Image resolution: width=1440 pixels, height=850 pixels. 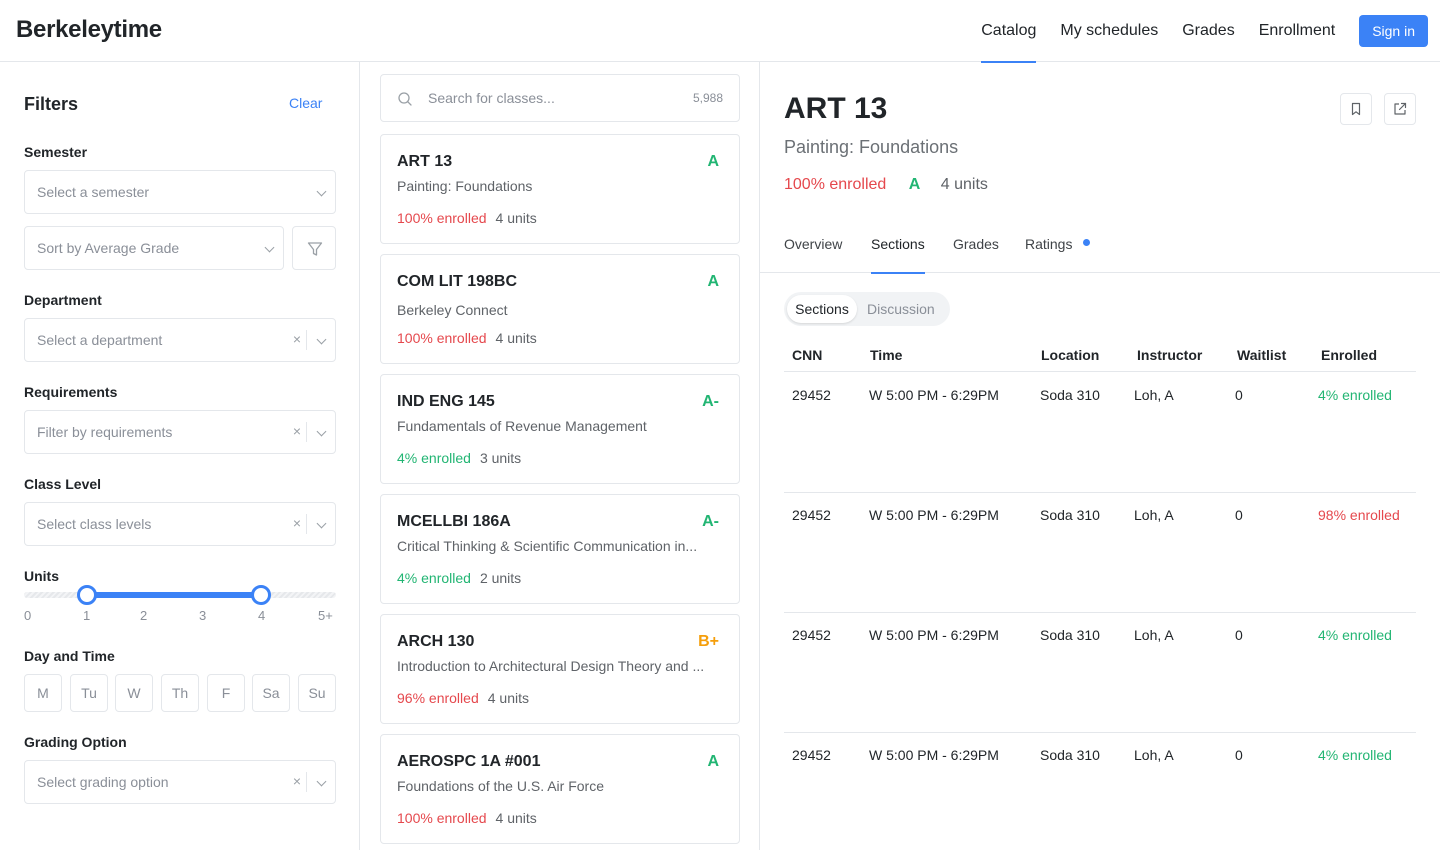 I want to click on semester-select: Select a semester, so click(x=180, y=192).